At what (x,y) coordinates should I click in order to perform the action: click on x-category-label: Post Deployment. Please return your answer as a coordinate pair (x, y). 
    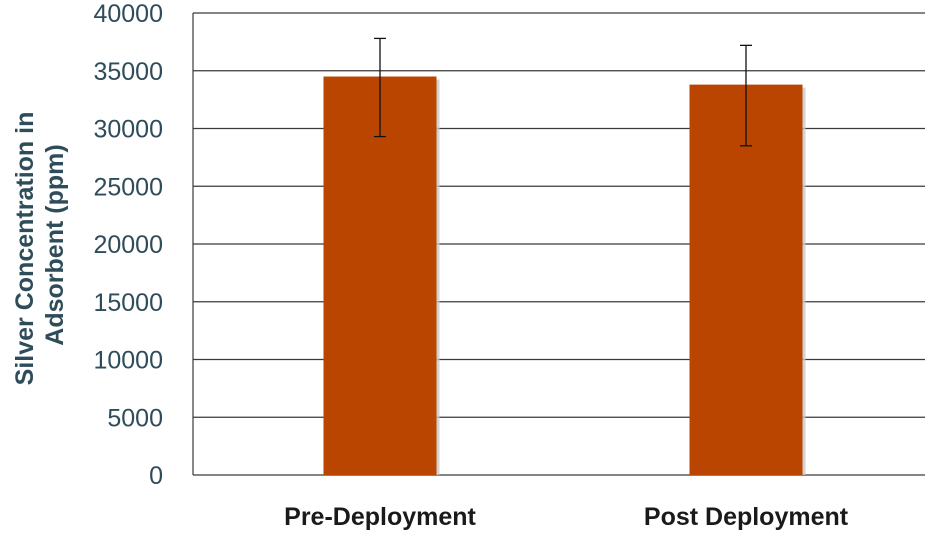
    Looking at the image, I should click on (746, 517).